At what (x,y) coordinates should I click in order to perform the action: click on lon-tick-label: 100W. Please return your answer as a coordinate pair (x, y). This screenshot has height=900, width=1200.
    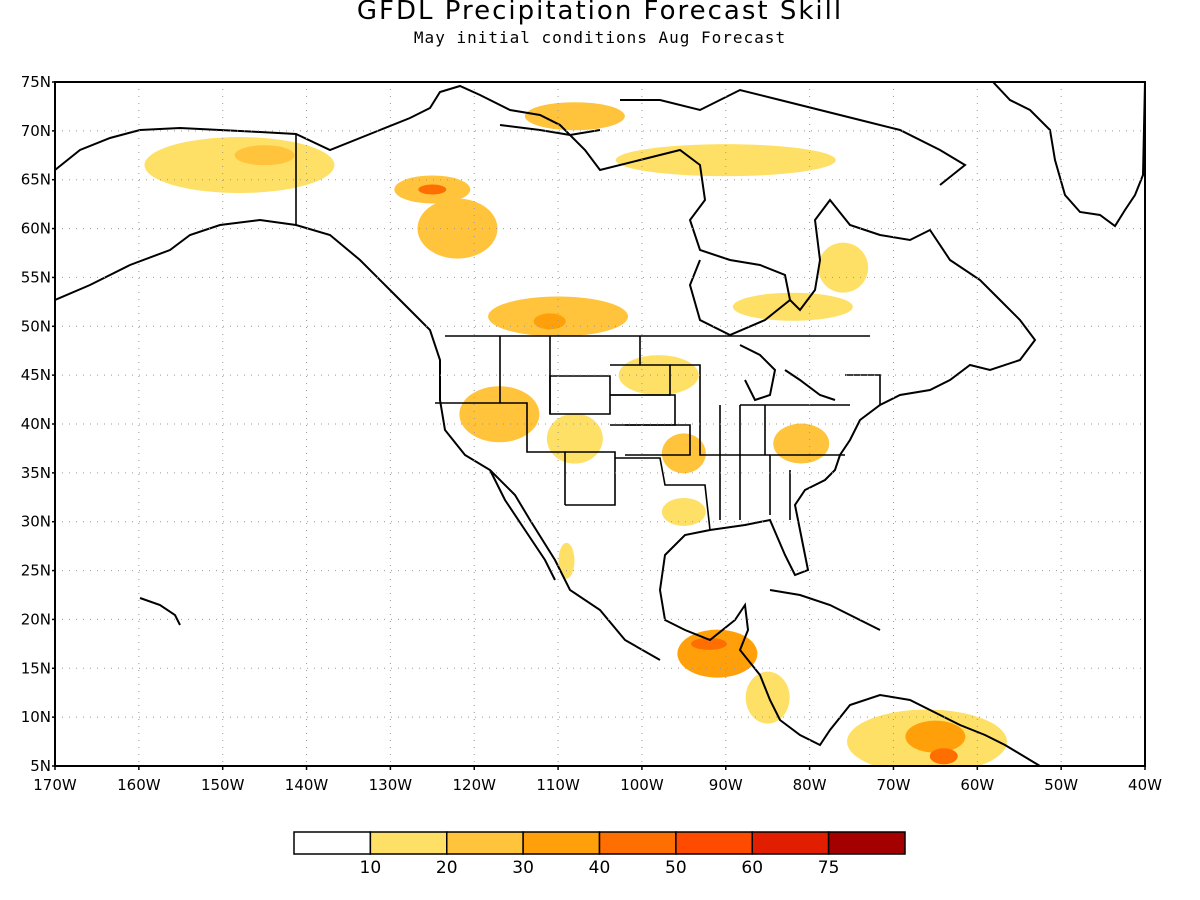
    Looking at the image, I should click on (642, 785).